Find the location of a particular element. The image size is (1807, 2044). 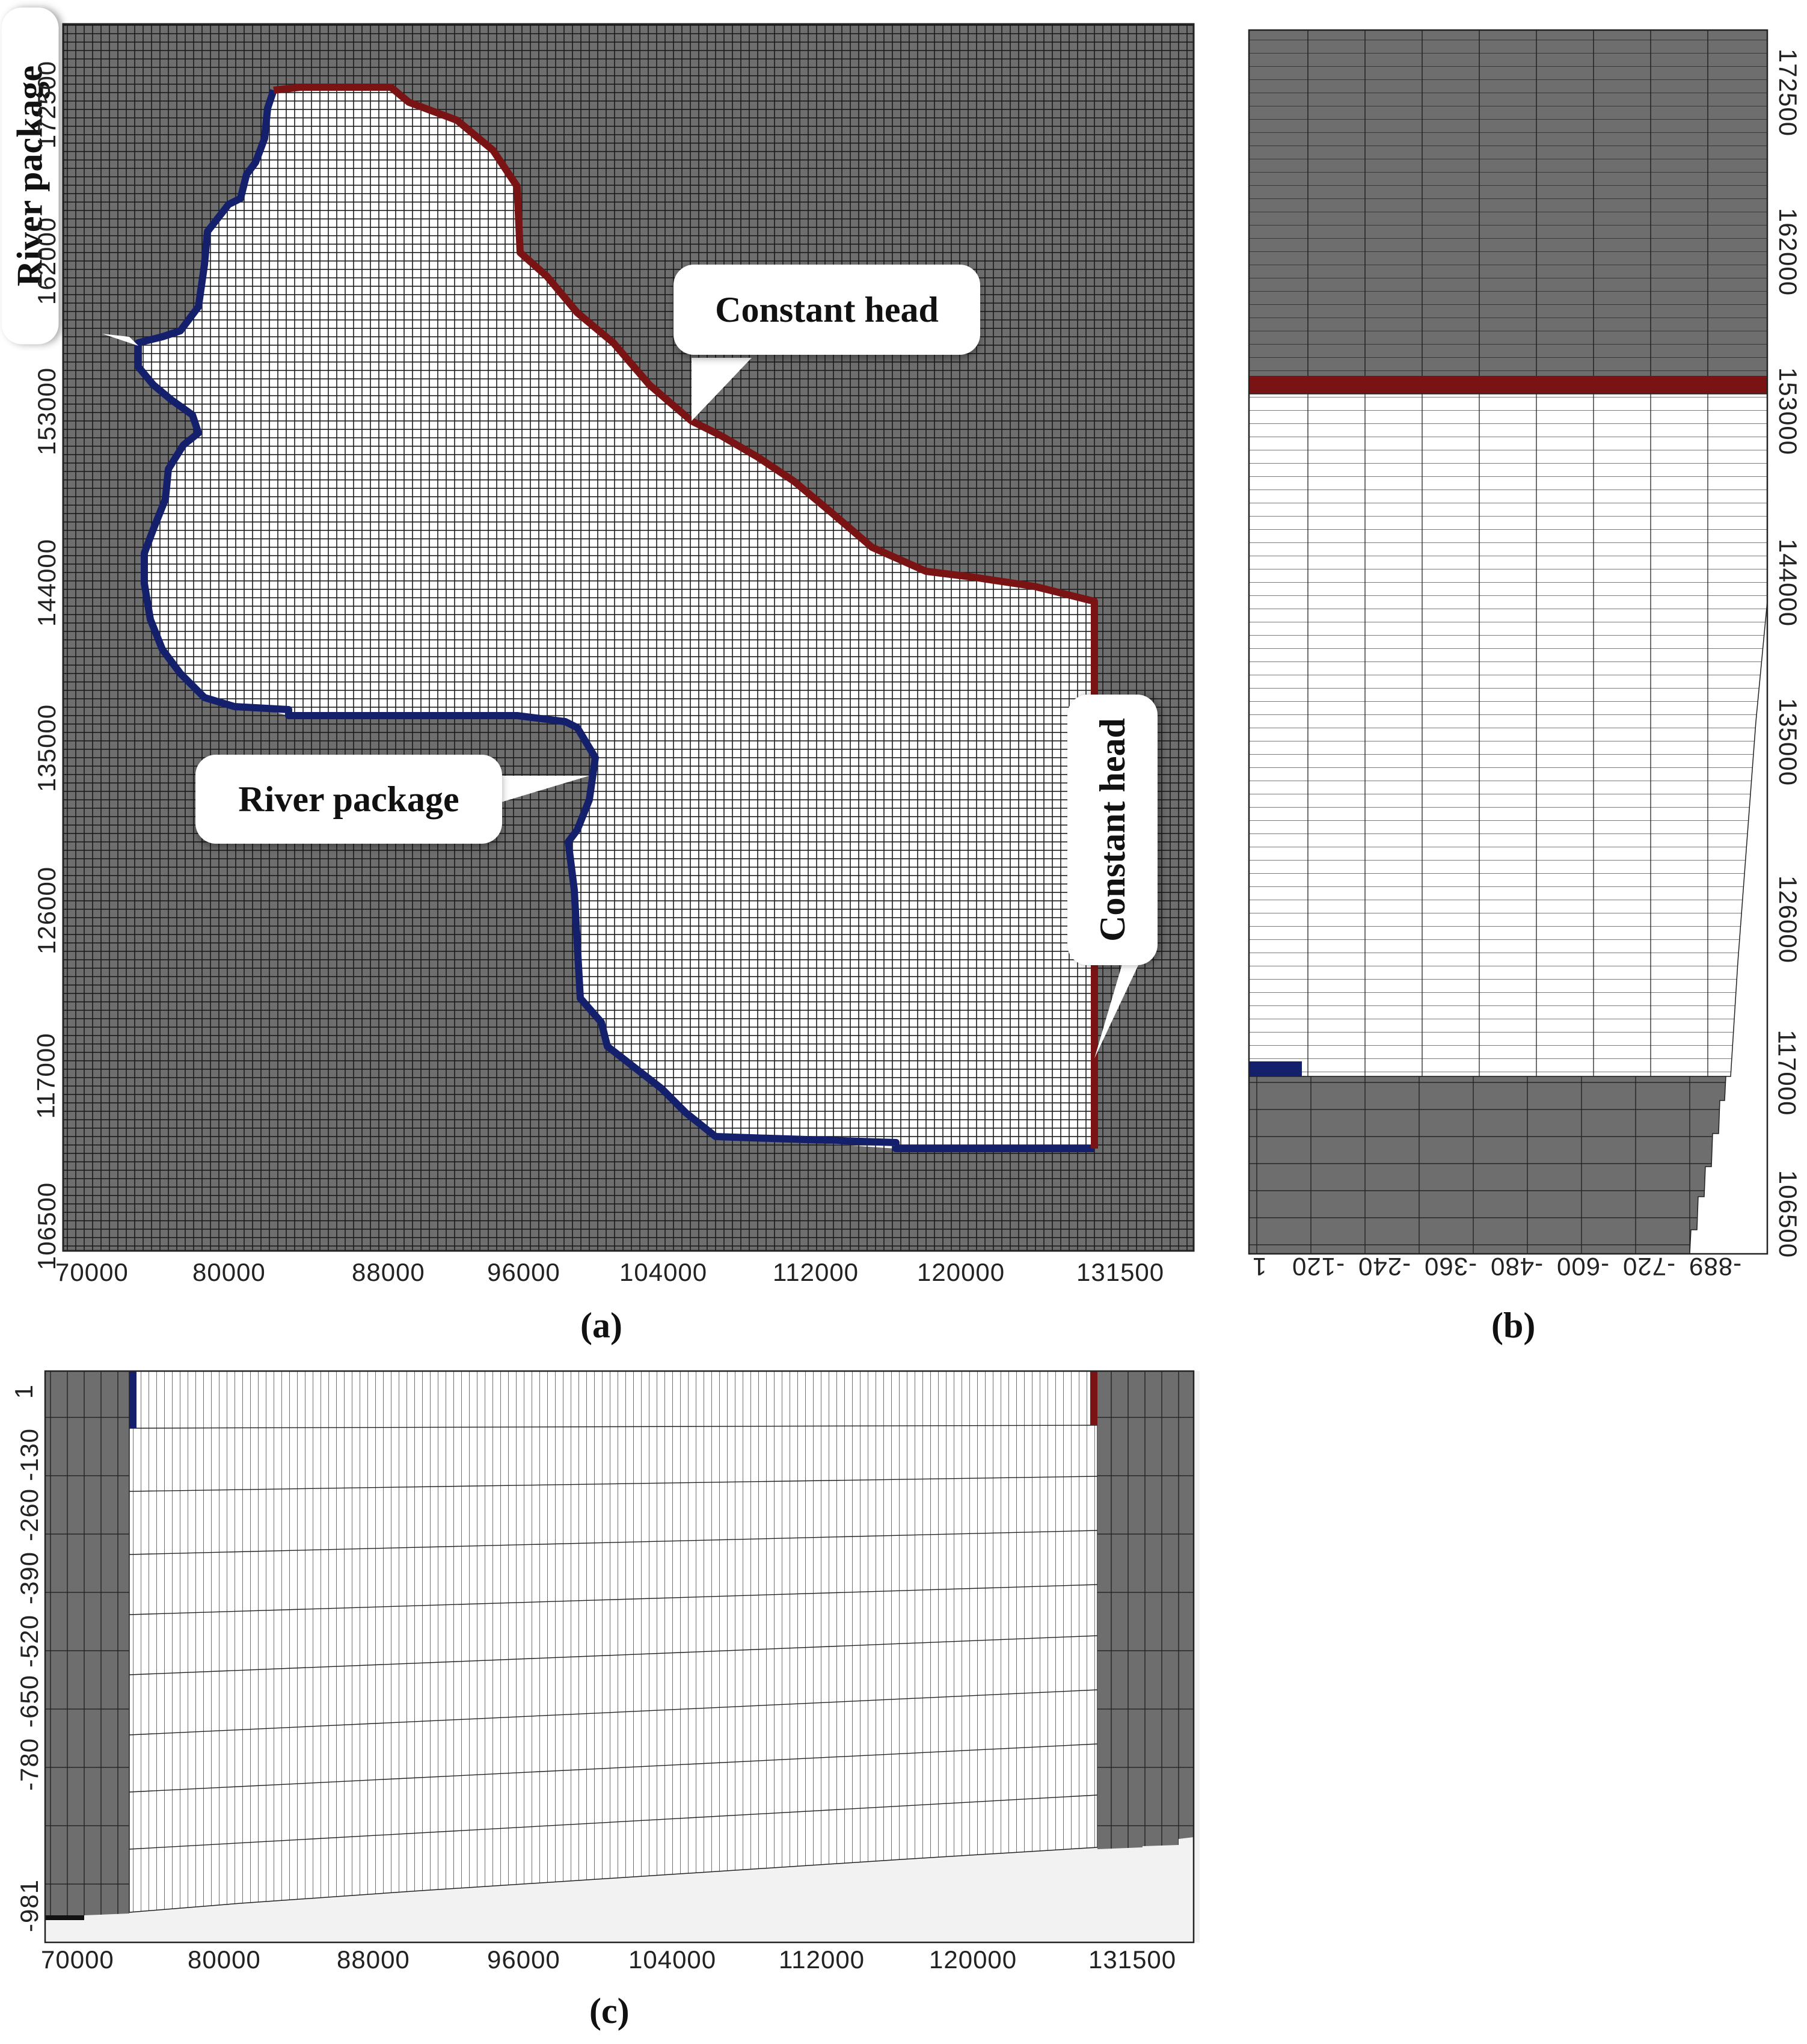

panel-b-x-tick: 1 is located at coordinates (1259, 1267).